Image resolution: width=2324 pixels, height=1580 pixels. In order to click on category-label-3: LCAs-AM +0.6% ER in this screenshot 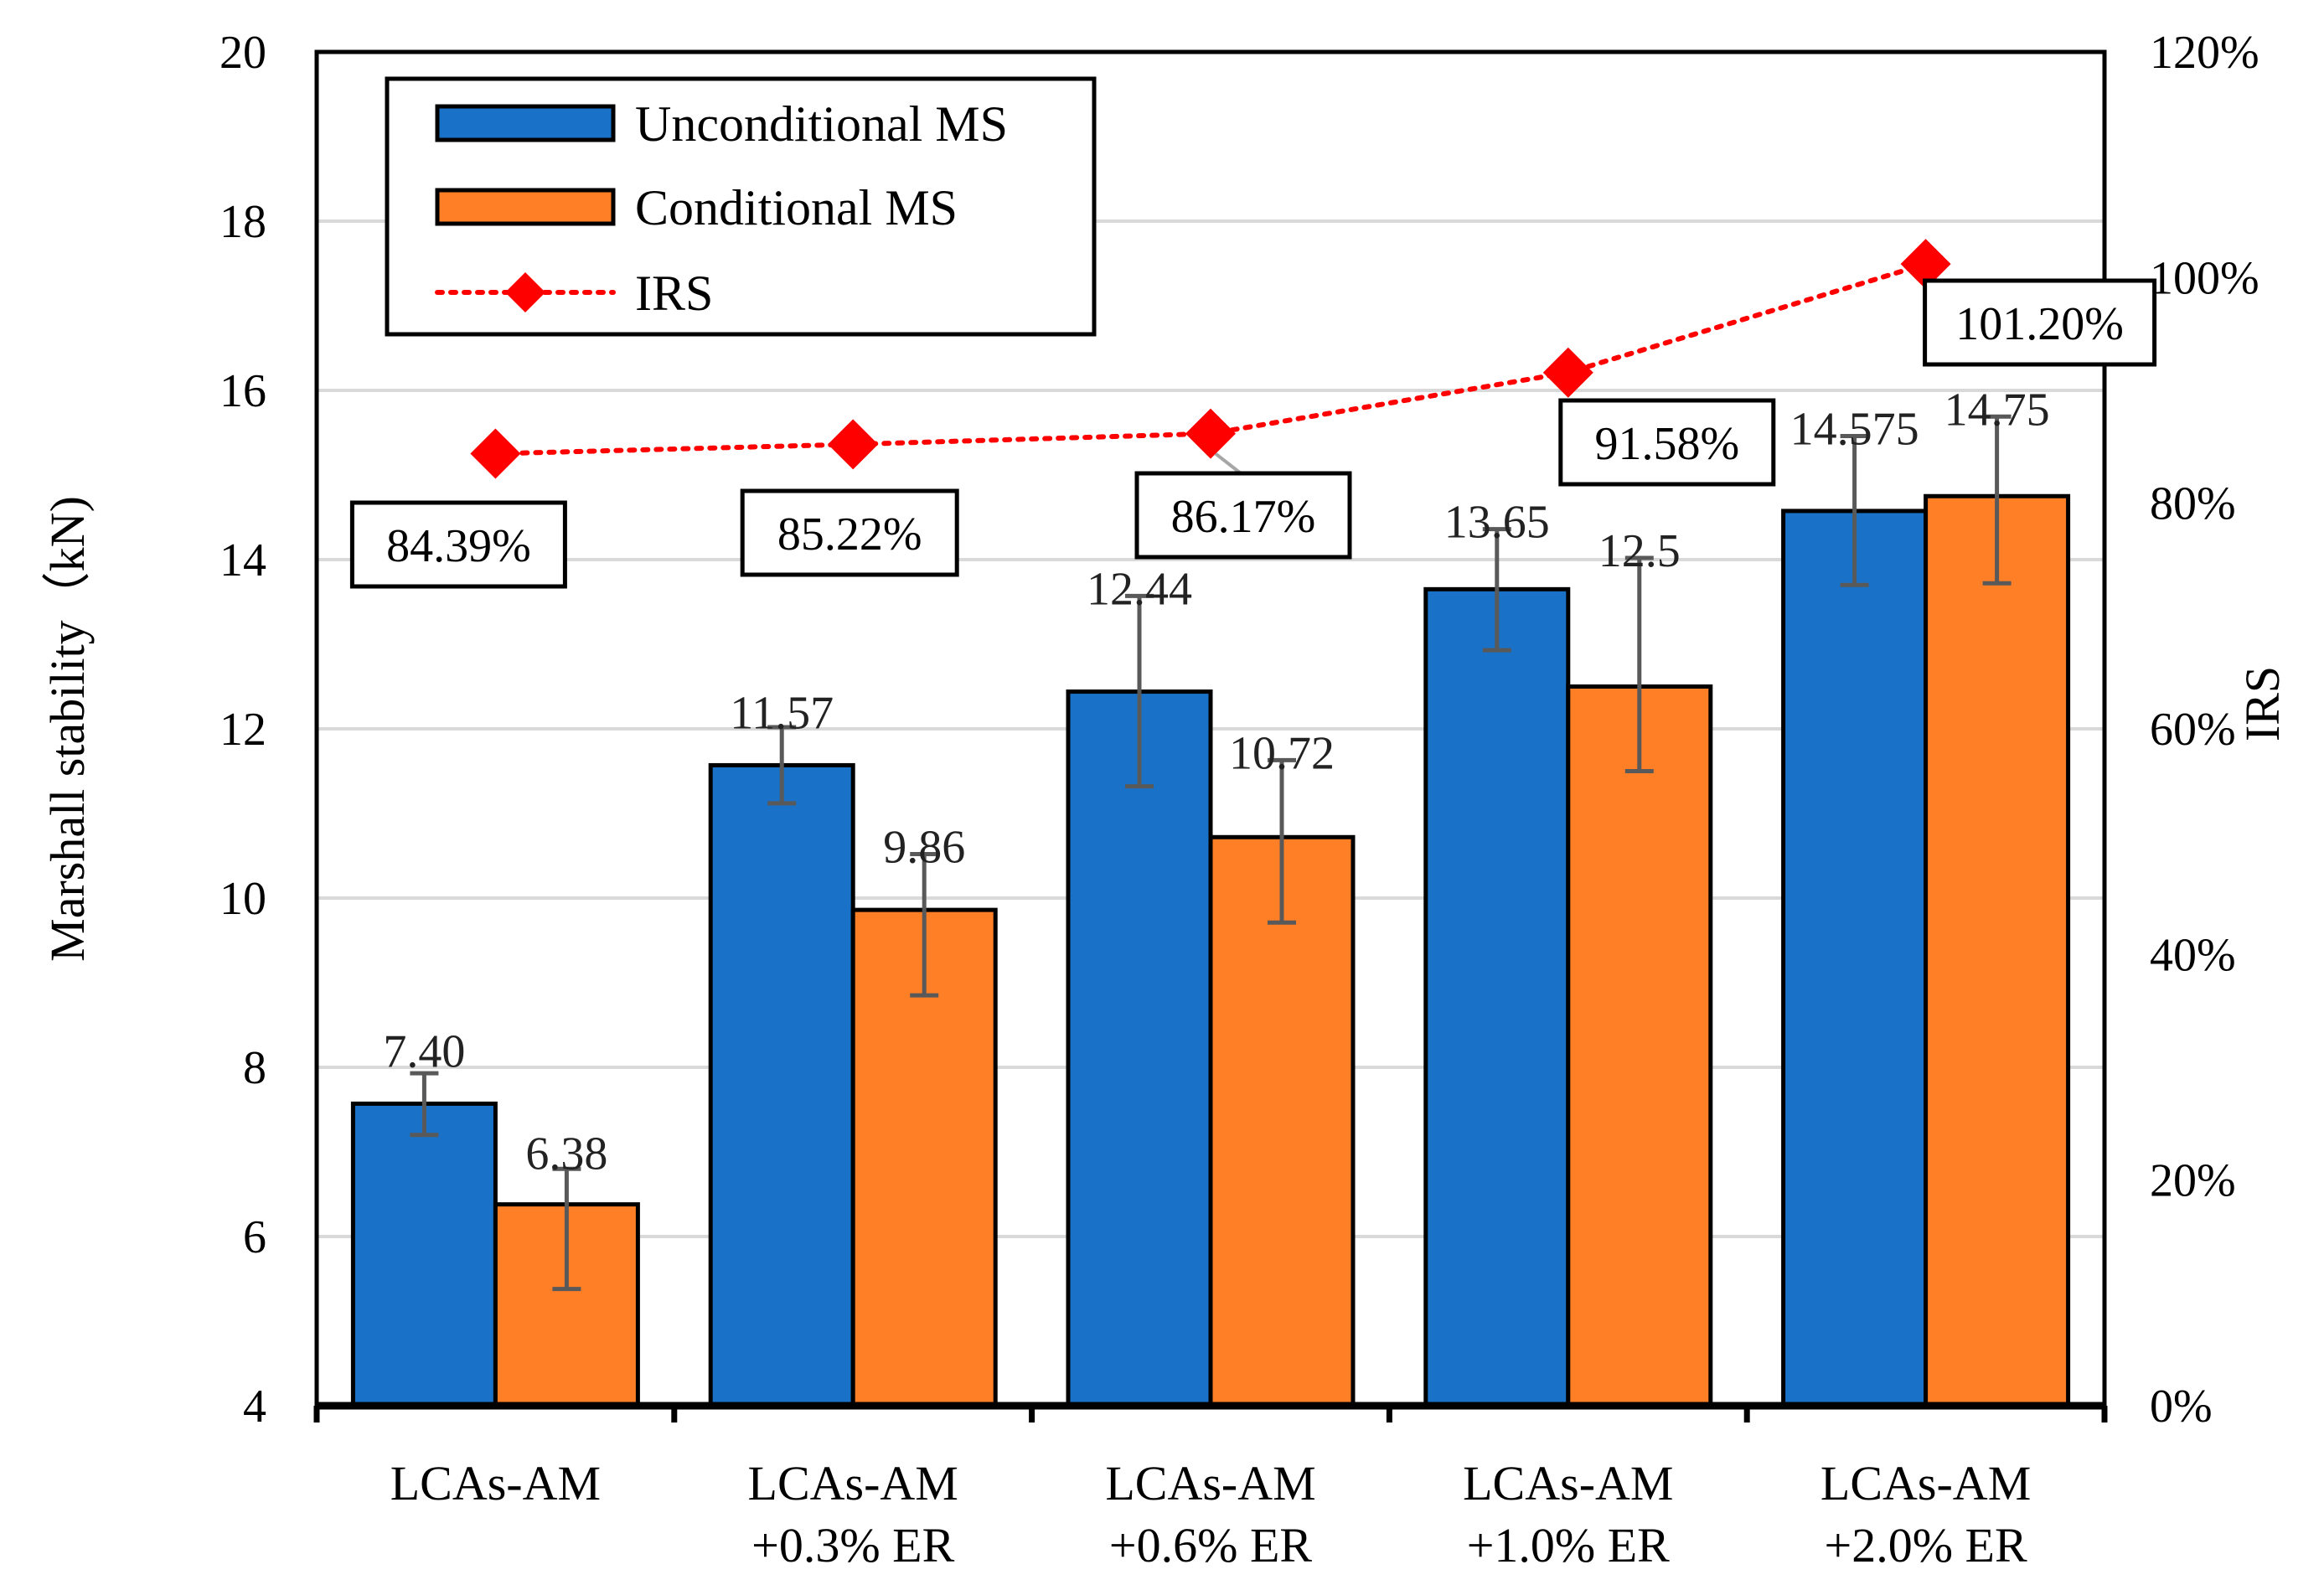, I will do `click(1210, 1514)`.